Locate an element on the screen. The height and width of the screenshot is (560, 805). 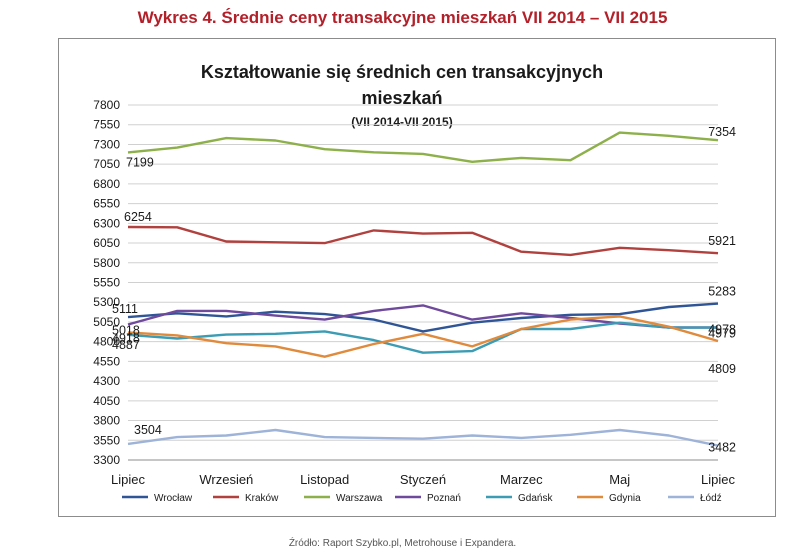
x-tick-label: Listopad is located at coordinates (324, 479).